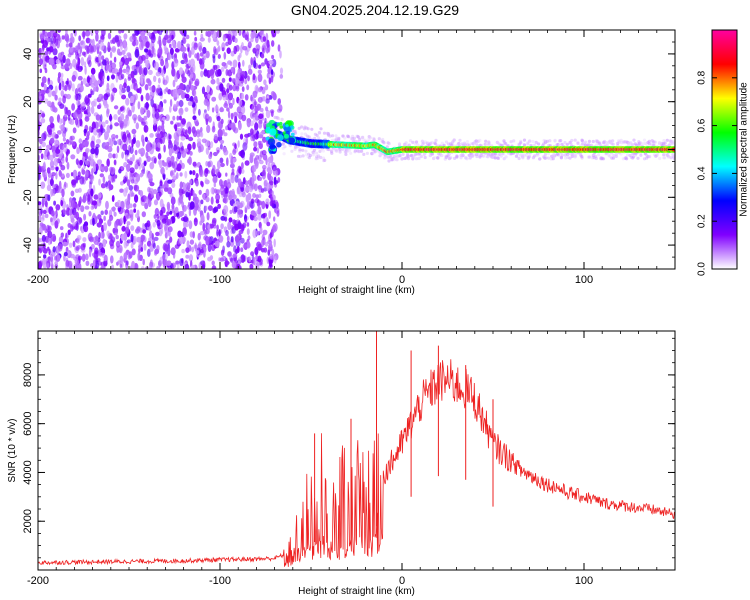  What do you see at coordinates (279, 144) in the screenshot?
I see `onset-blob` at bounding box center [279, 144].